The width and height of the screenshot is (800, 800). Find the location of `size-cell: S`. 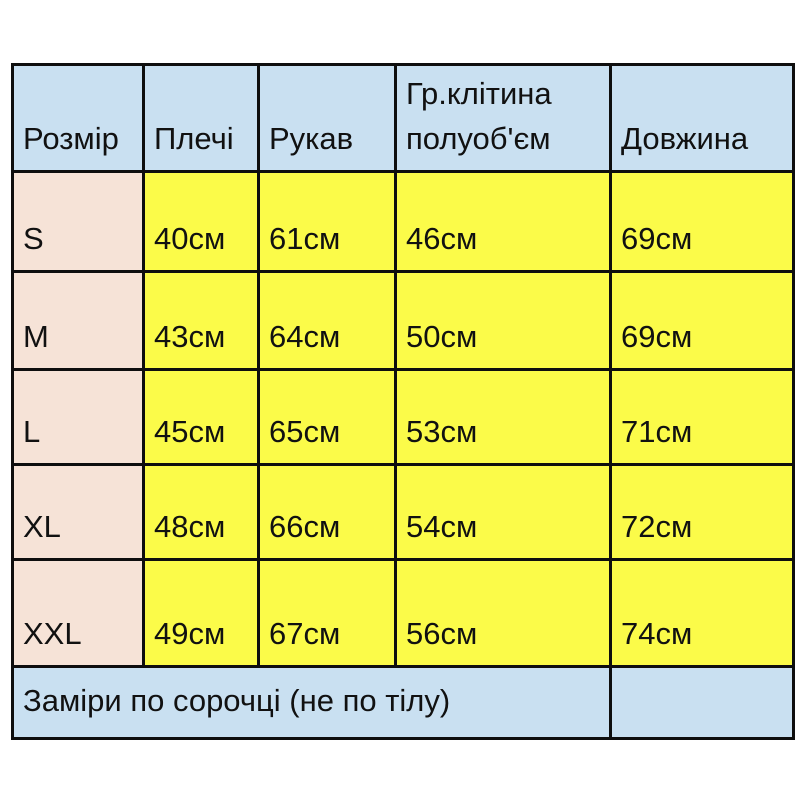

size-cell: S is located at coordinates (78, 221).